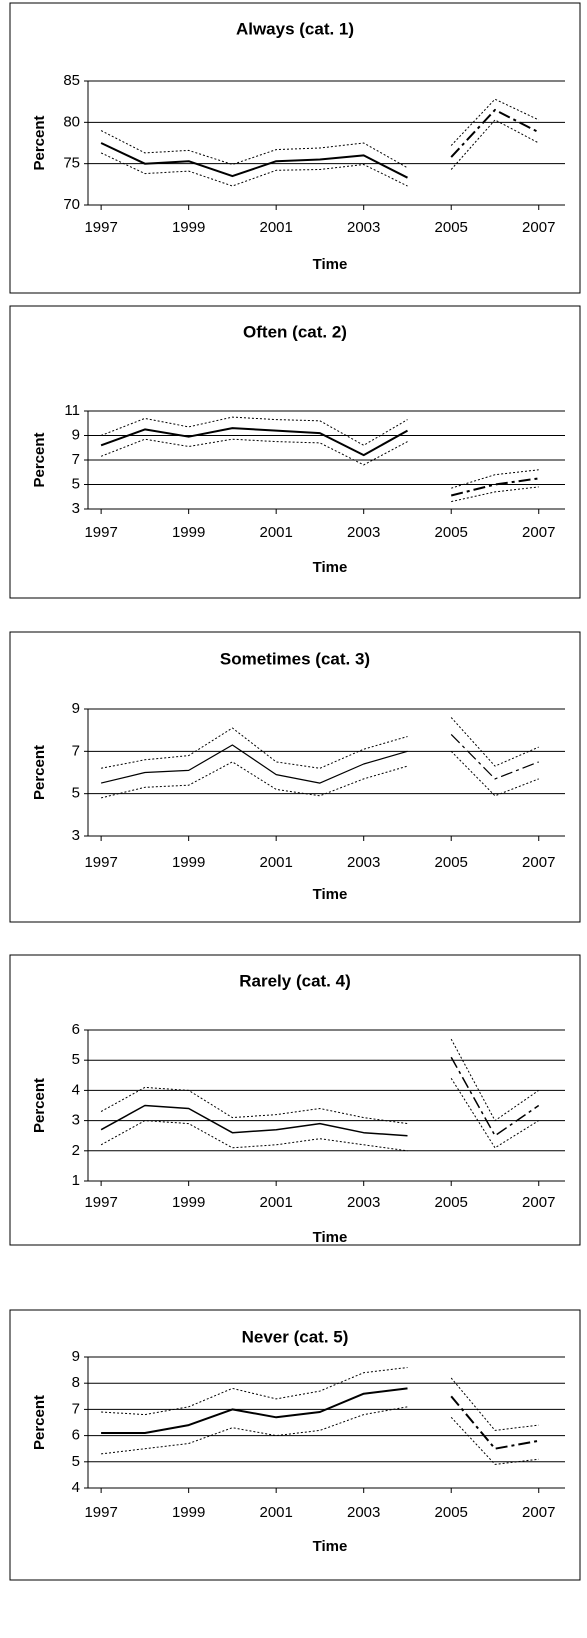  Describe the element at coordinates (76, 1150) in the screenshot. I see `y-tick-label: 2` at that location.